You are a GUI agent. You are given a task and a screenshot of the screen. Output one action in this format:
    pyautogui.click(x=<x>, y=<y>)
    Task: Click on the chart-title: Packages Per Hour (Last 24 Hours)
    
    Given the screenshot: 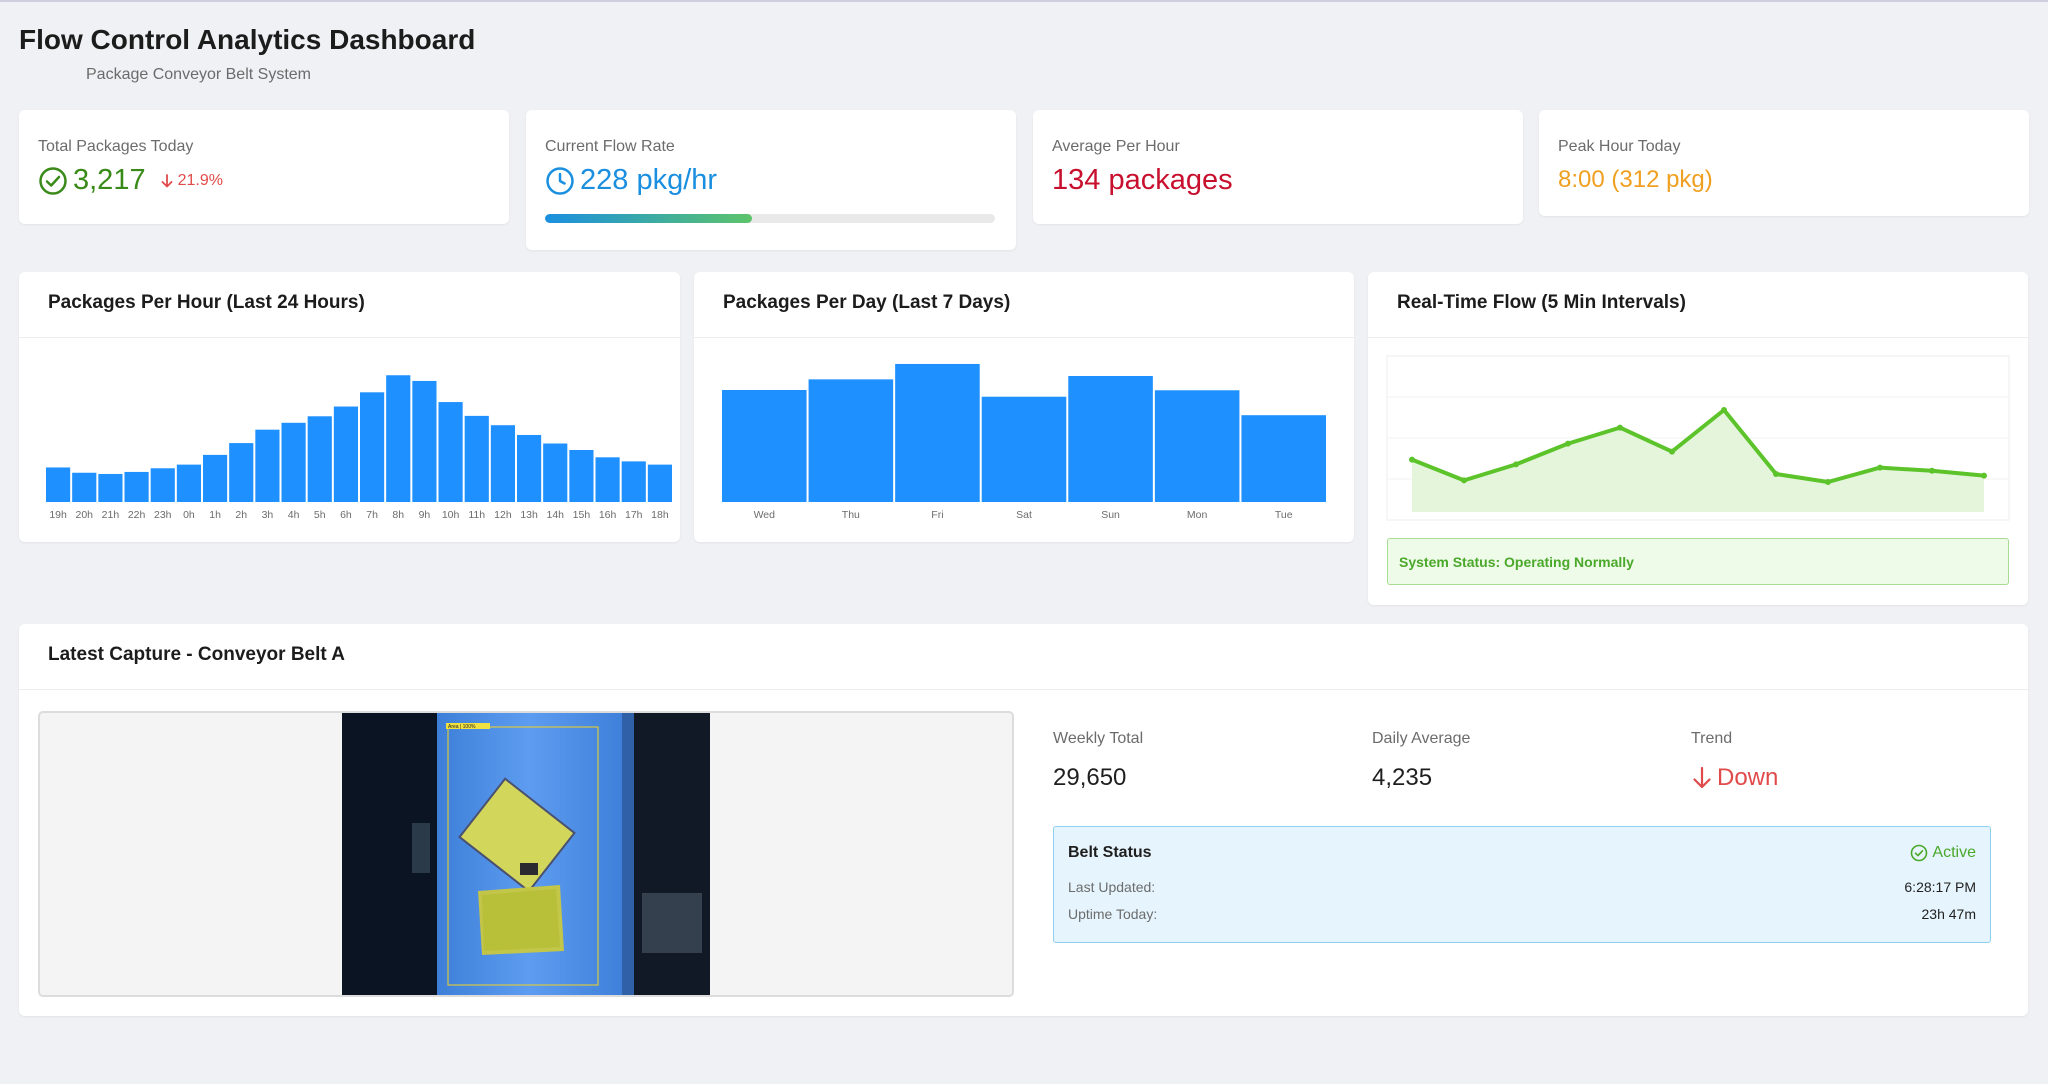 What is the action you would take?
    pyautogui.click(x=206, y=302)
    